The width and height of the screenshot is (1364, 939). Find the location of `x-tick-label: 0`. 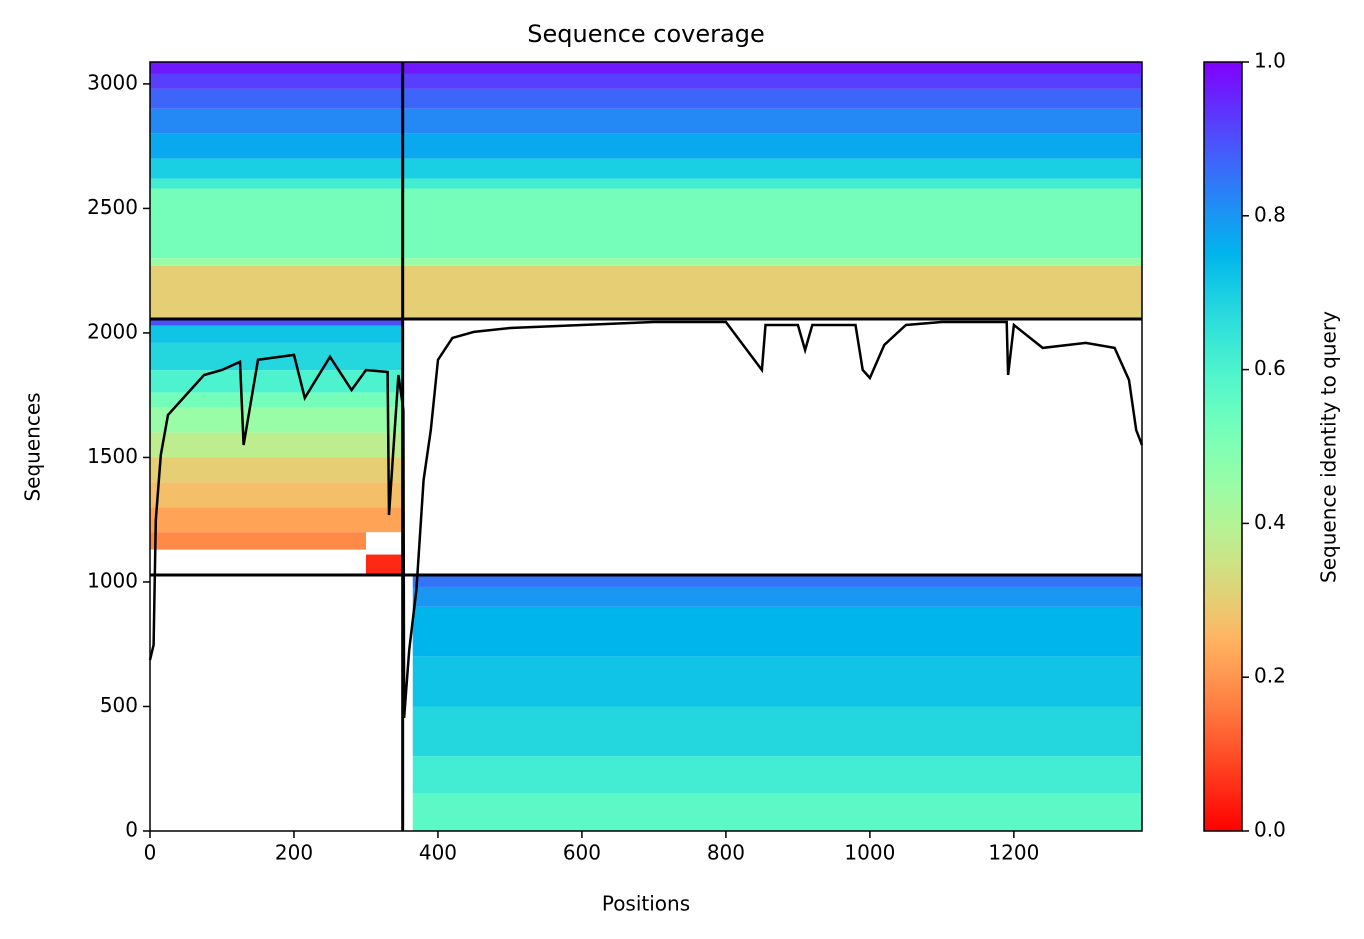

x-tick-label: 0 is located at coordinates (150, 853).